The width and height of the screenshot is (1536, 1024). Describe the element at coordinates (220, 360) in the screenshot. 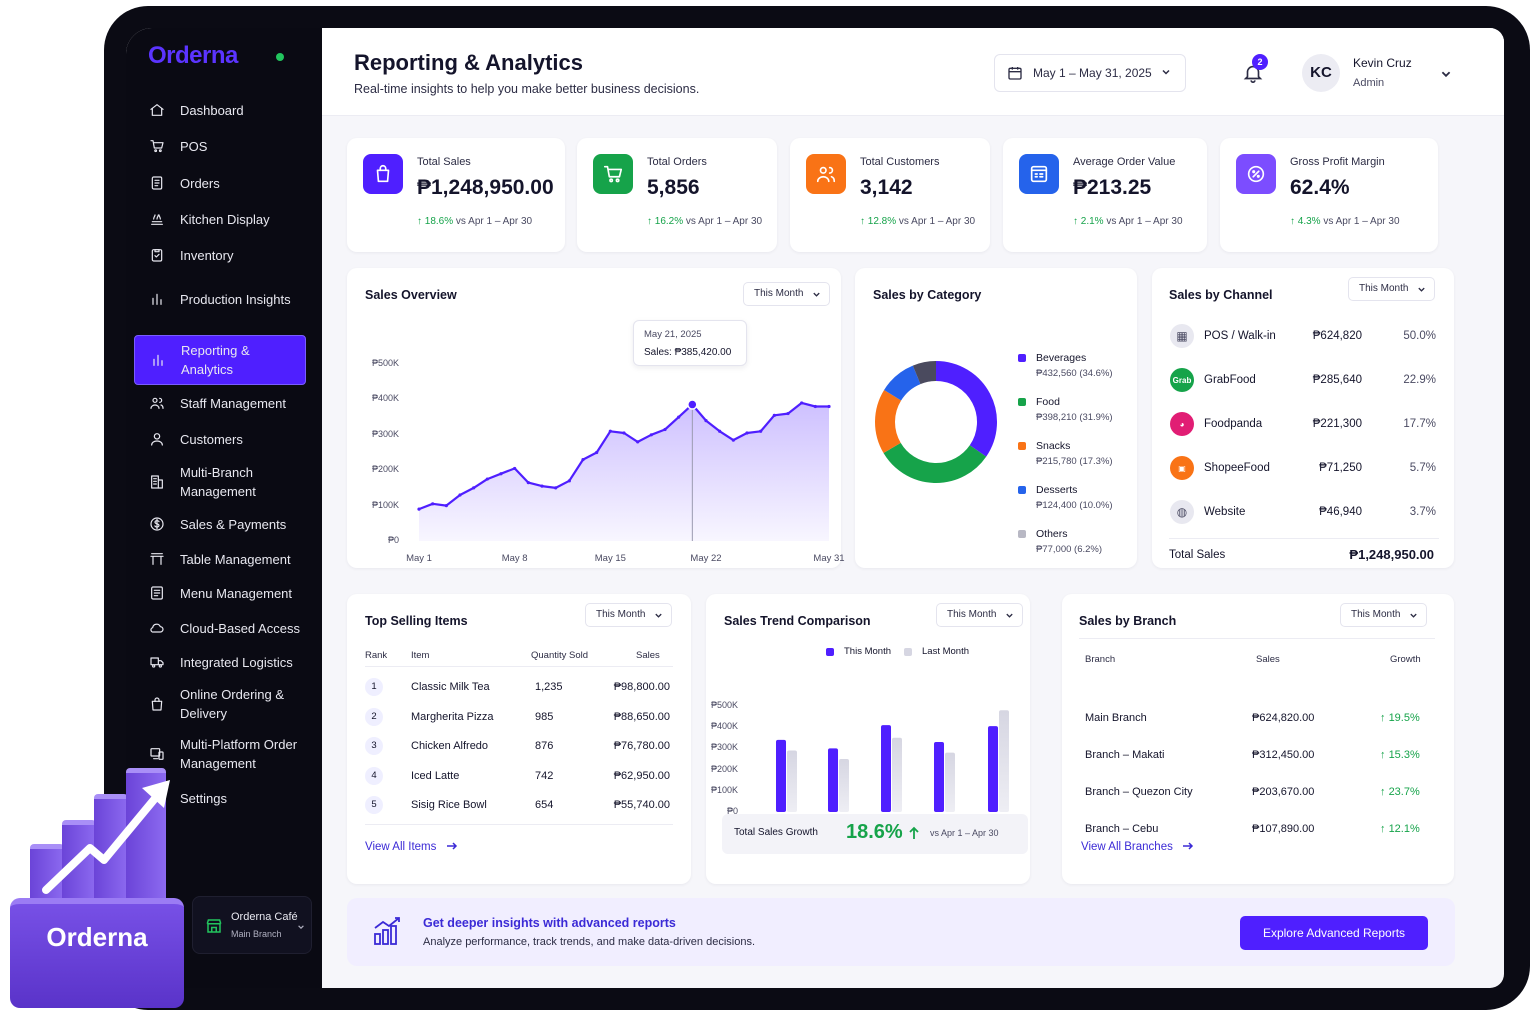

I see `sidebar-item-reporting-analytics: Reporting & Analytics` at that location.